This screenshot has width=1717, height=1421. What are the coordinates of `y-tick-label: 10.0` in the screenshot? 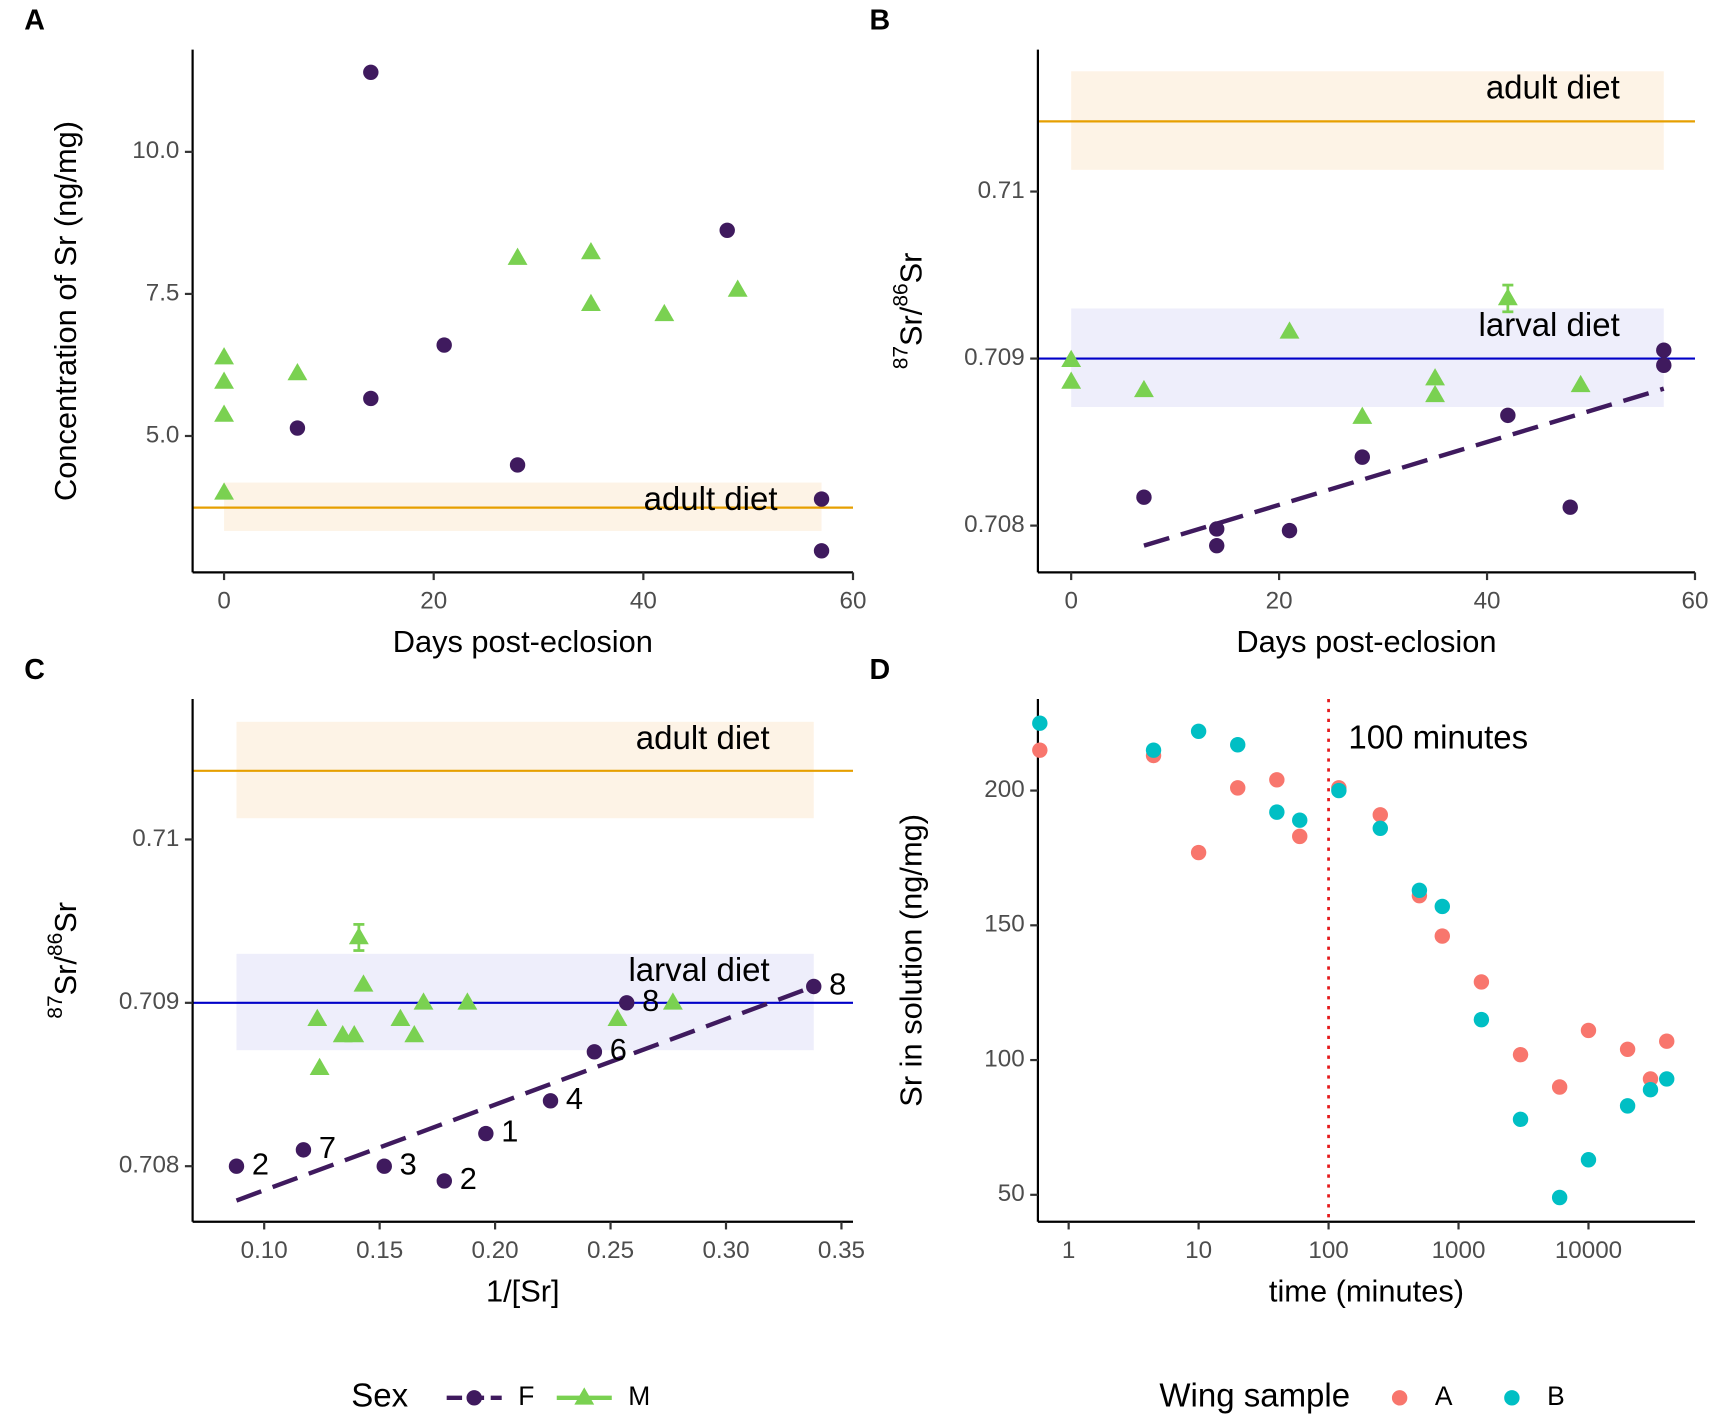 It's located at (155, 150).